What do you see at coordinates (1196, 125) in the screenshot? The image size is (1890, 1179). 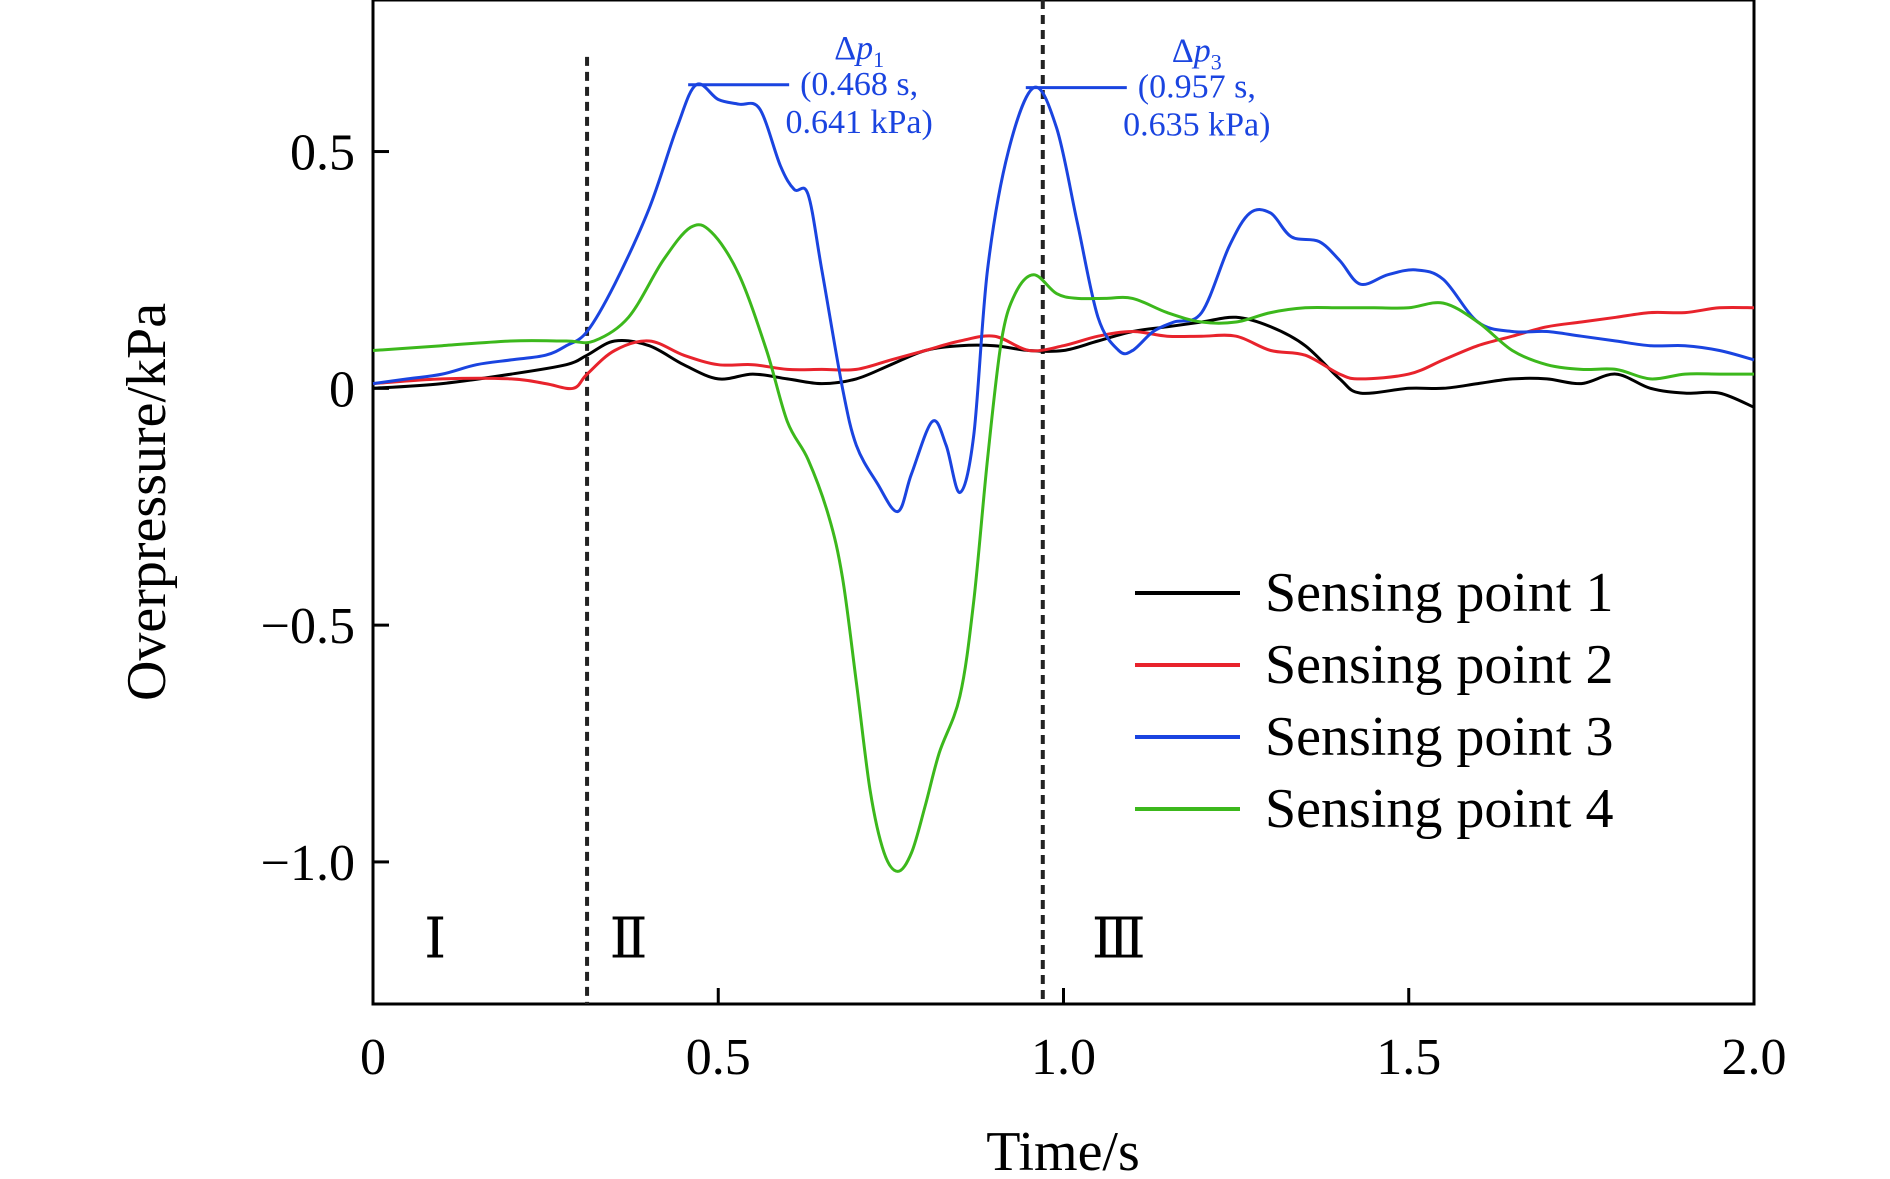 I see `annotation-pressure: 0.635 kPa)` at bounding box center [1196, 125].